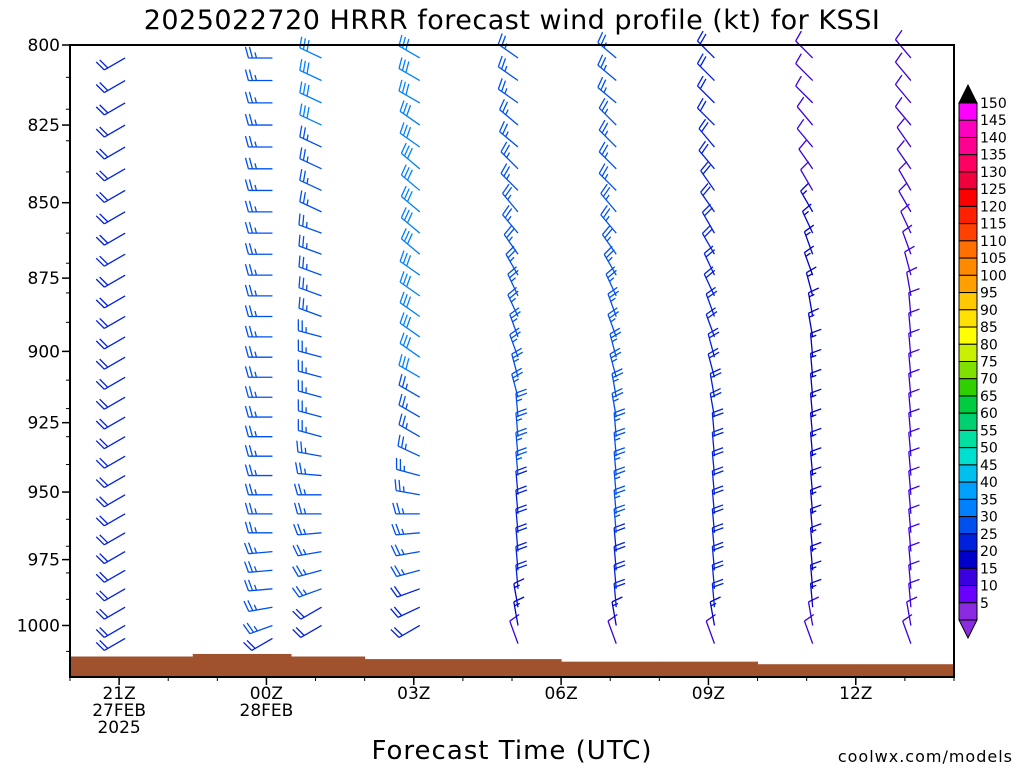 This screenshot has height=768, width=1024. Describe the element at coordinates (993, 190) in the screenshot. I see `colorbar-label: 125` at that location.